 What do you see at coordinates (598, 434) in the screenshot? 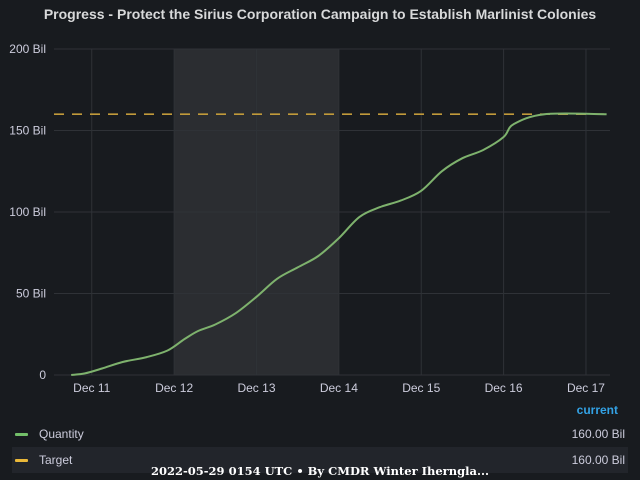
I see `legend-value-quantity: 160.00 Bil` at bounding box center [598, 434].